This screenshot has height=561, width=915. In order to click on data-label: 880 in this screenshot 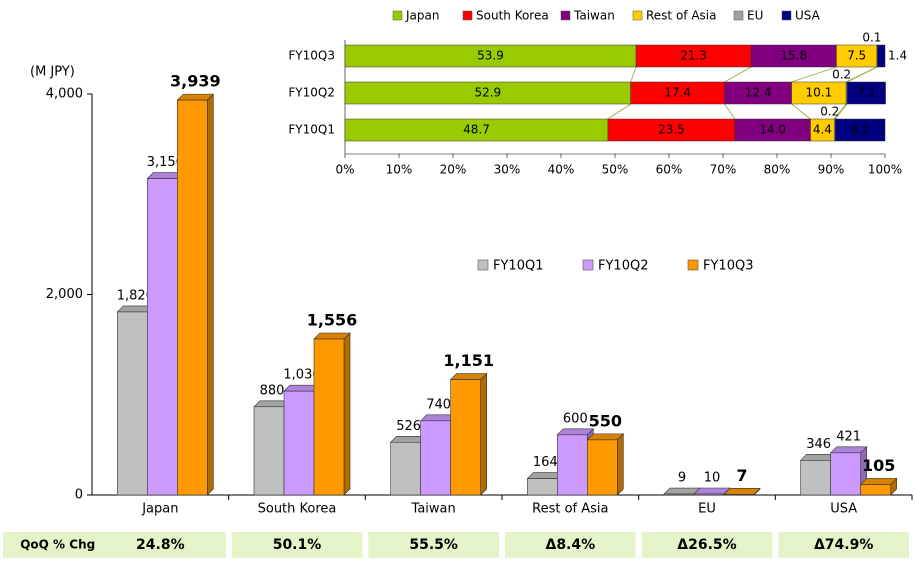, I will do `click(272, 390)`.